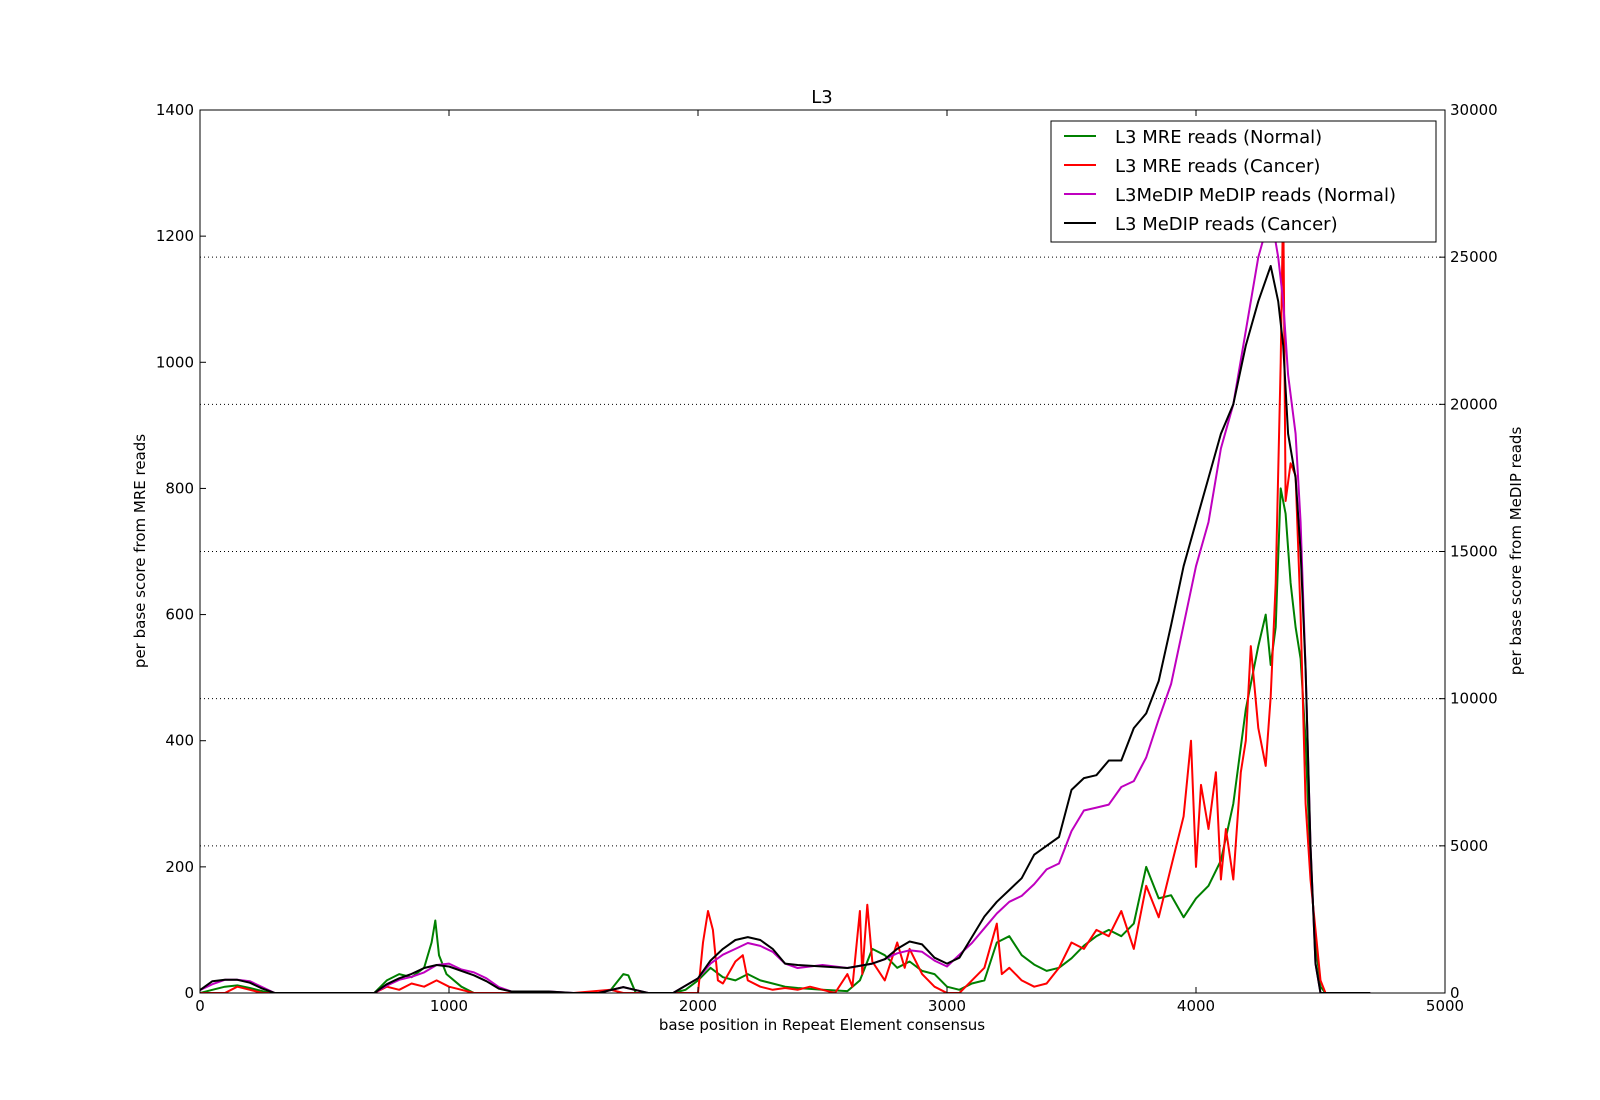 The height and width of the screenshot is (1100, 1600). Describe the element at coordinates (449, 1006) in the screenshot. I see `x-tick-label: 1000` at that location.